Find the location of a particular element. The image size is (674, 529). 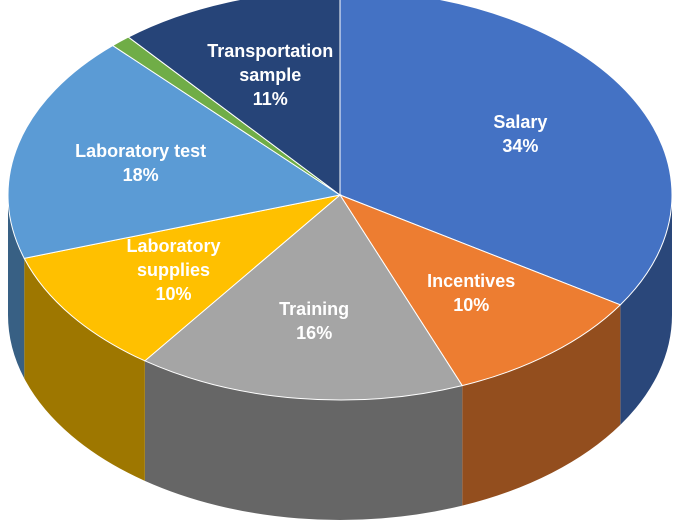

category-label: Salary is located at coordinates (520, 121).